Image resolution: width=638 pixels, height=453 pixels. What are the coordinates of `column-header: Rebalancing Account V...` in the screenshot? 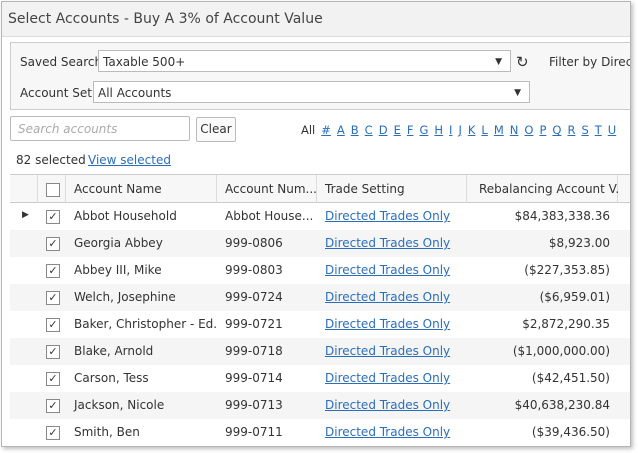 It's located at (547, 189).